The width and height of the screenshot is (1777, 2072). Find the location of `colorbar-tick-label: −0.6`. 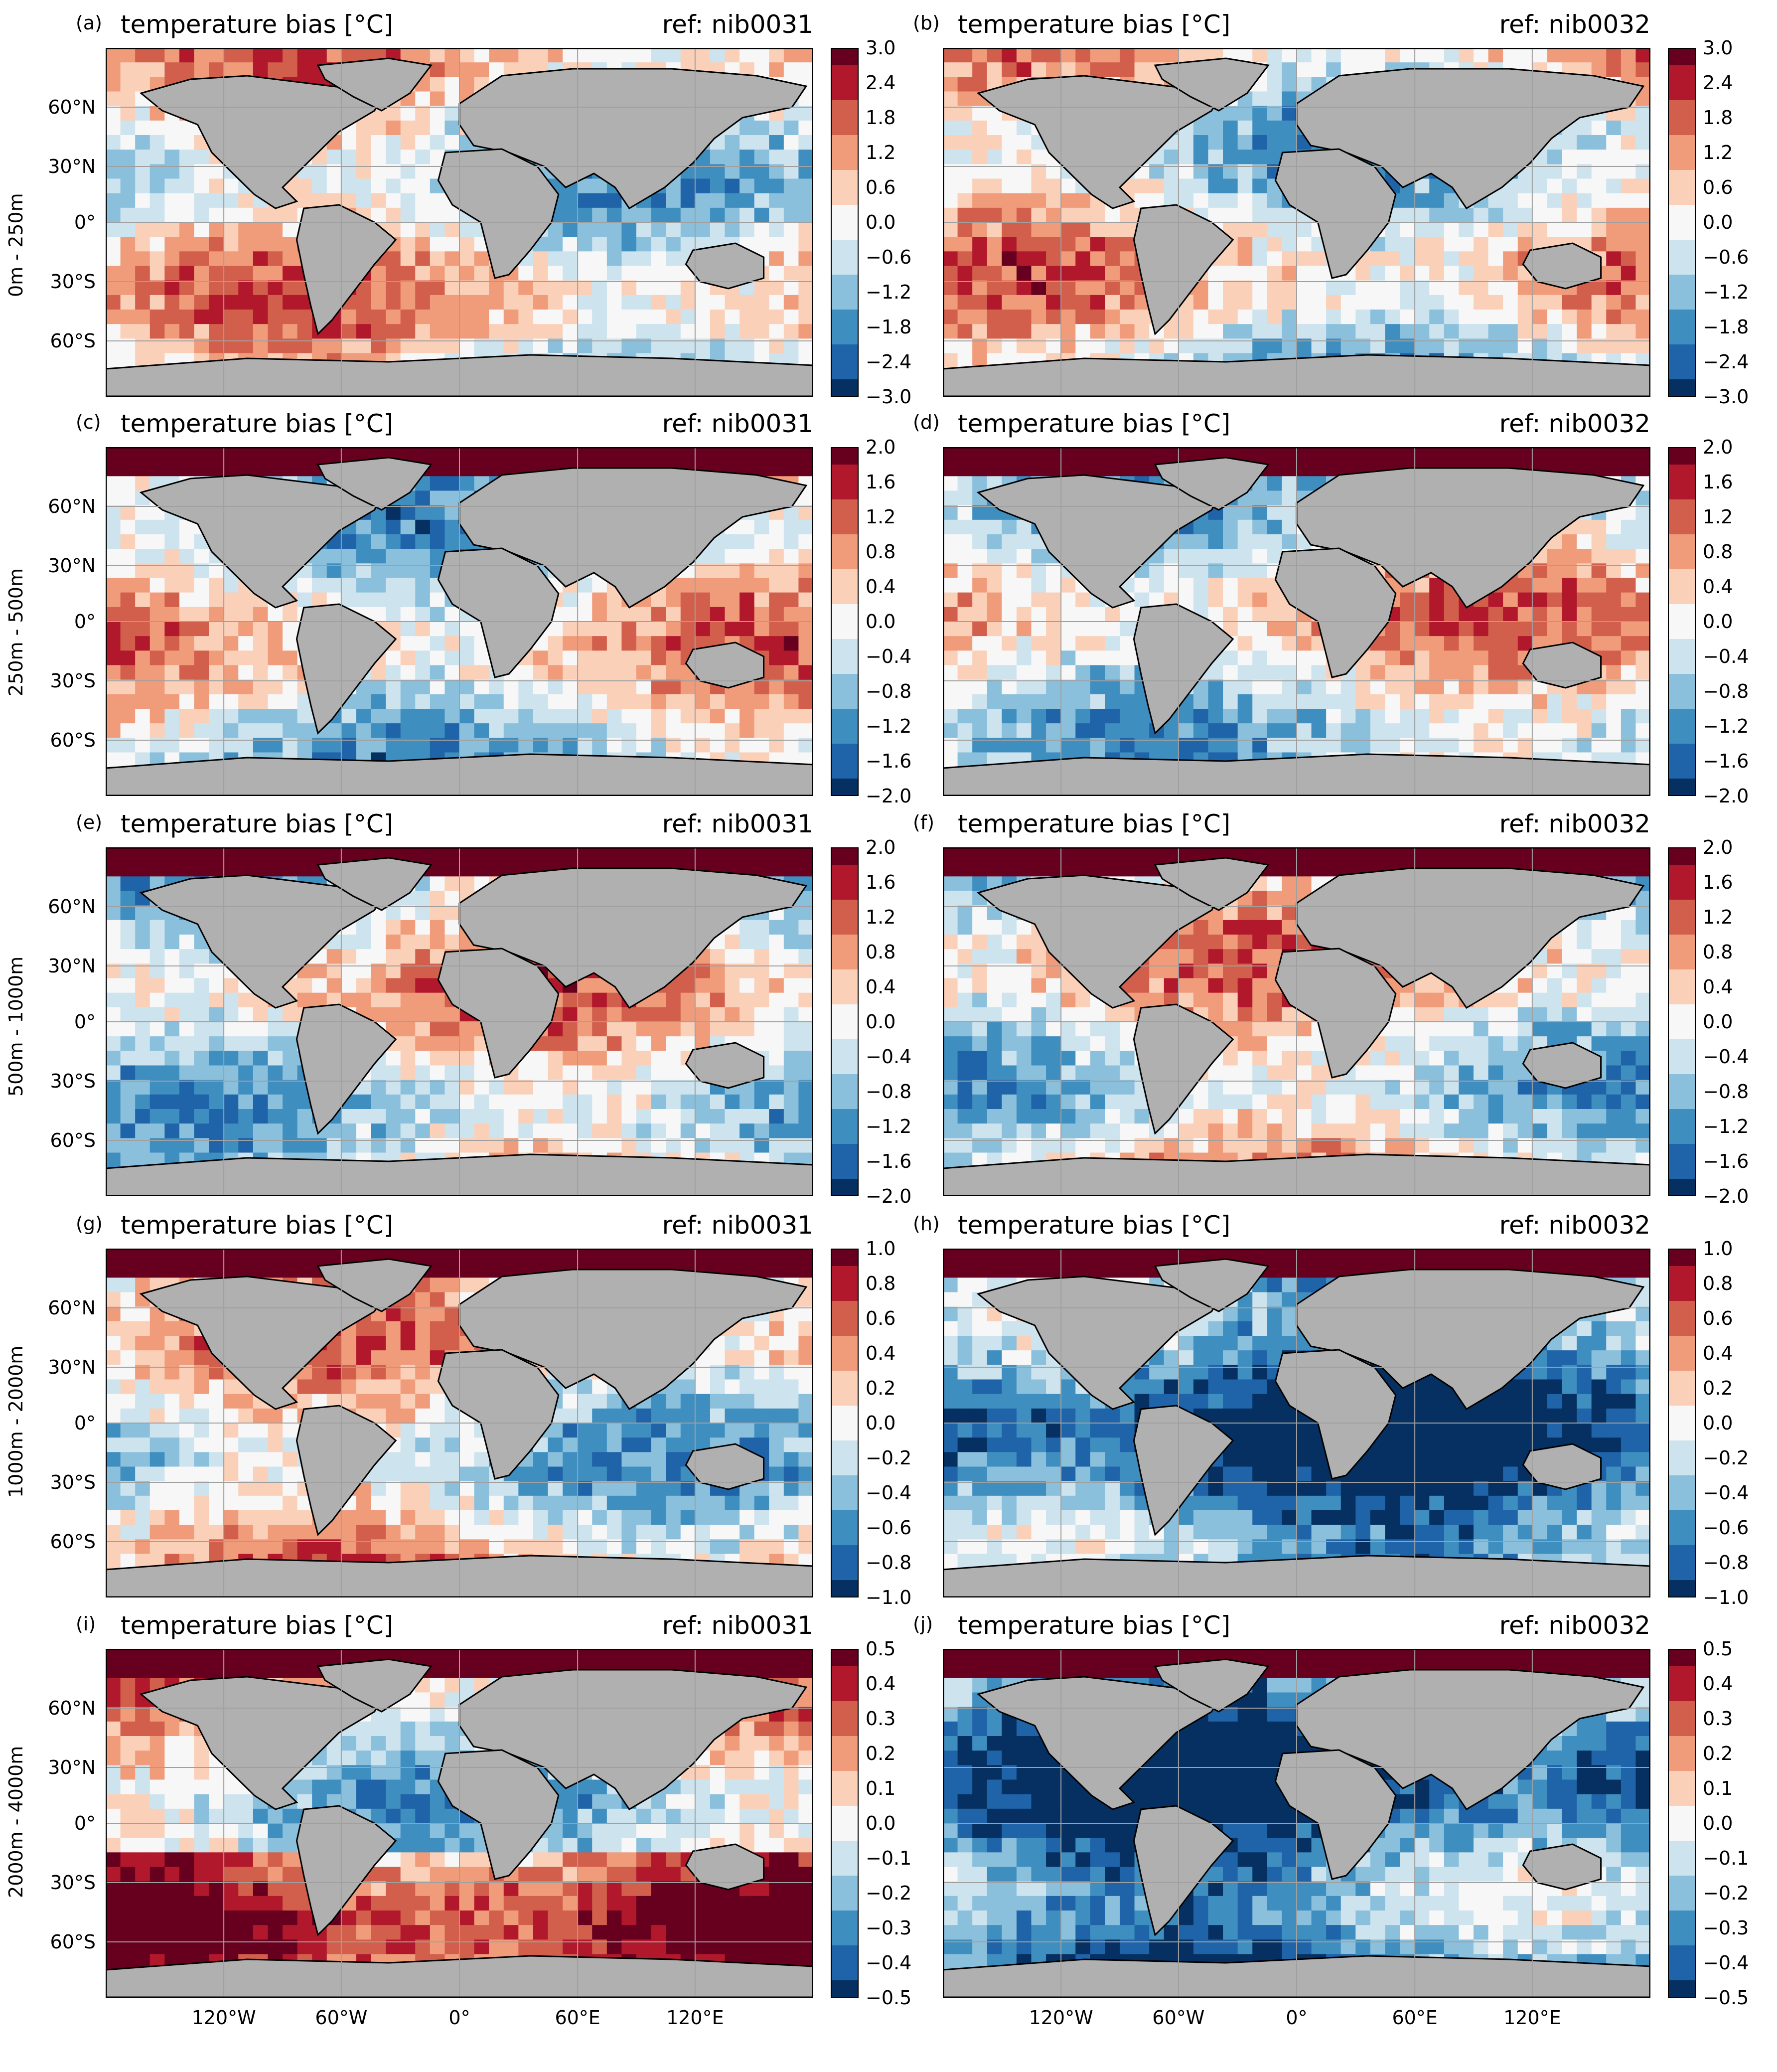

colorbar-tick-label: −0.6 is located at coordinates (1726, 1528).